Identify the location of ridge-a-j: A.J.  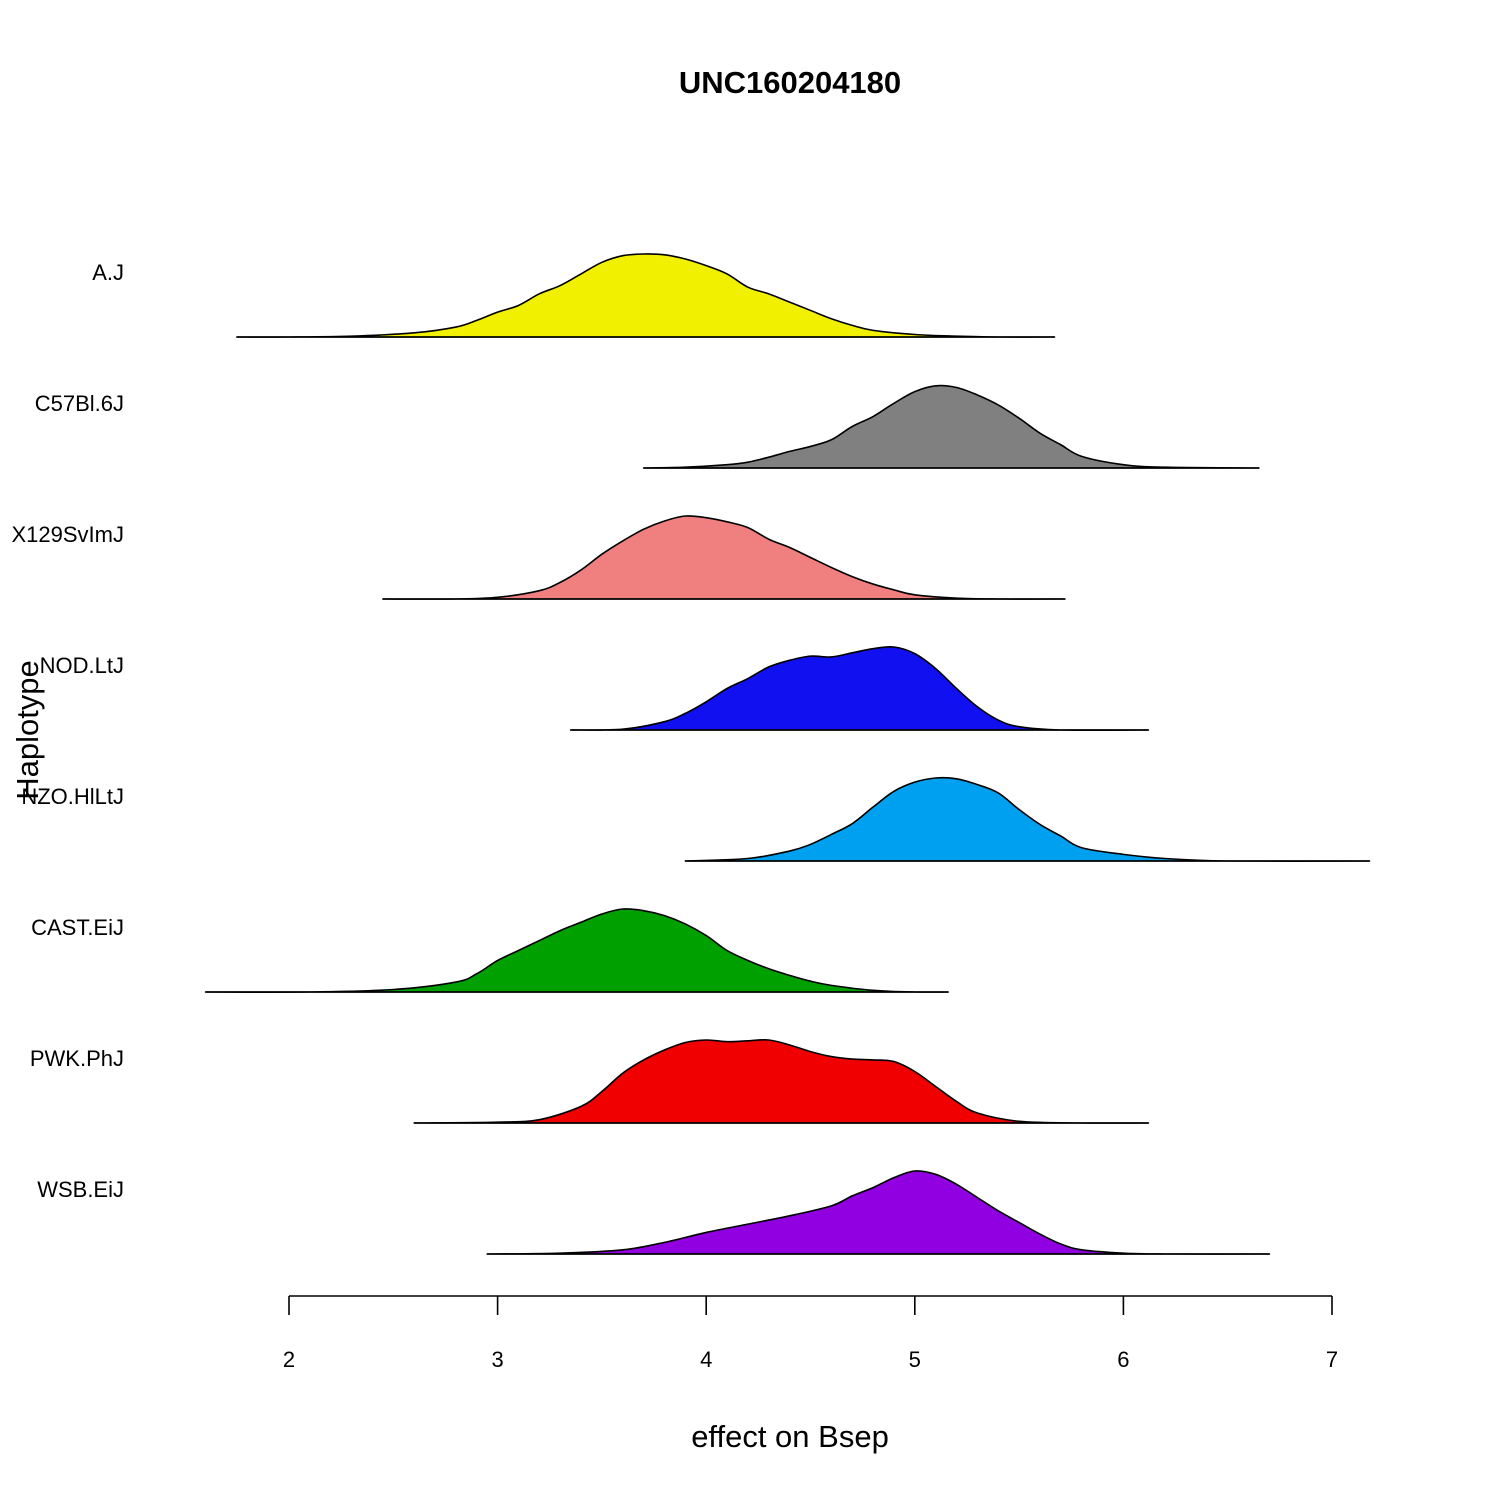
(574, 295).